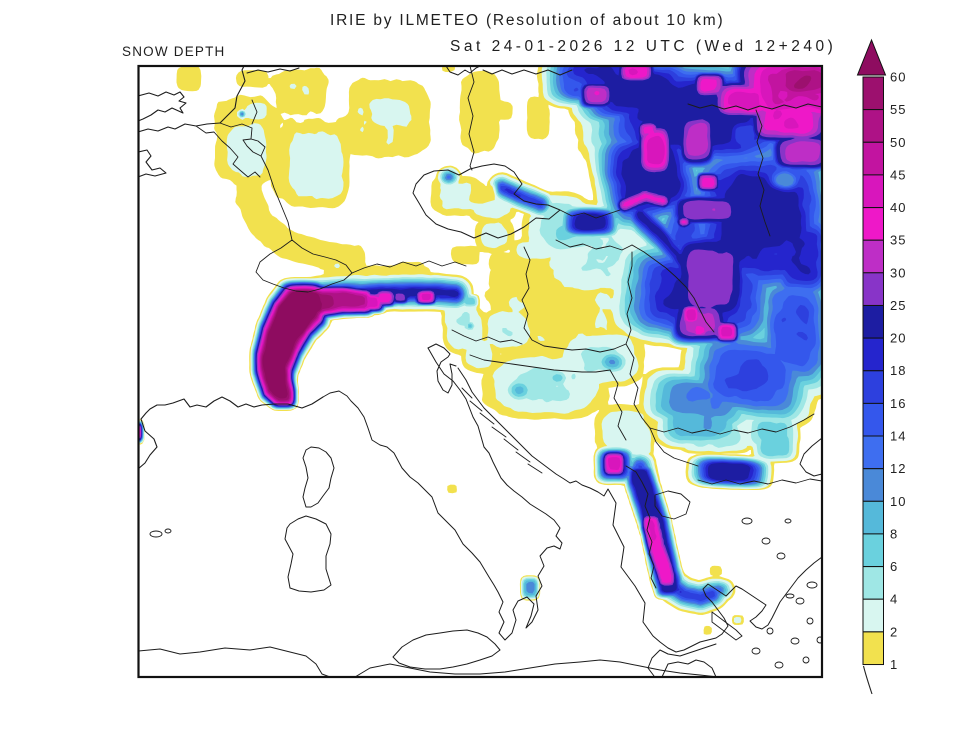 The image size is (960, 742). Describe the element at coordinates (898, 142) in the screenshot. I see `svg-text: 50` at that location.